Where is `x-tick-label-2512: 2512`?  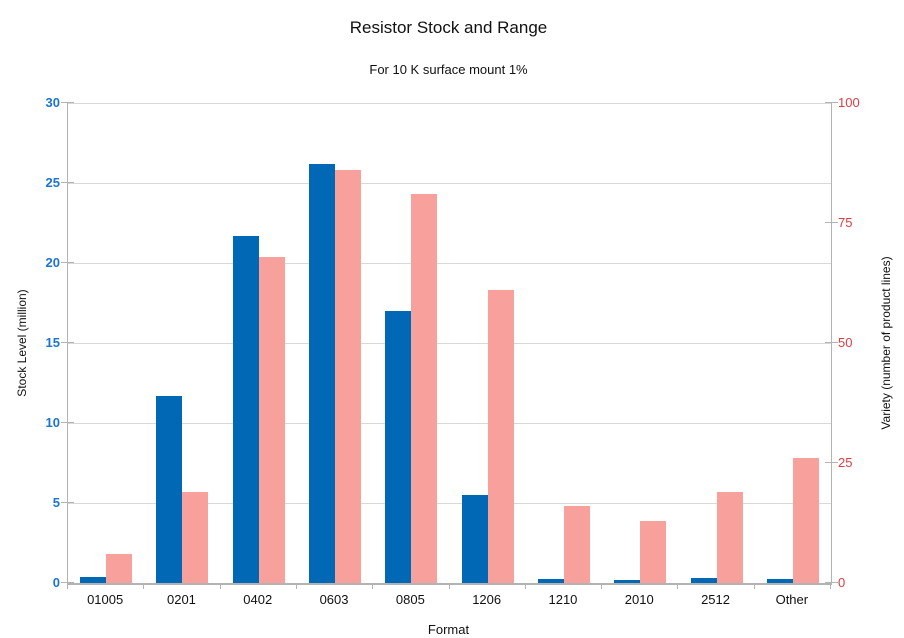
x-tick-label-2512: 2512 is located at coordinates (715, 599).